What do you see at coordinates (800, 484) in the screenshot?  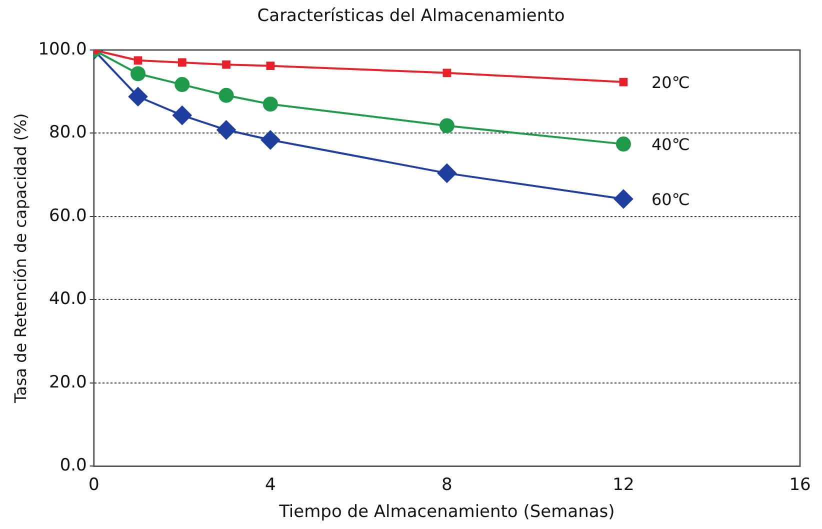 I see `x-tick-label: 16` at bounding box center [800, 484].